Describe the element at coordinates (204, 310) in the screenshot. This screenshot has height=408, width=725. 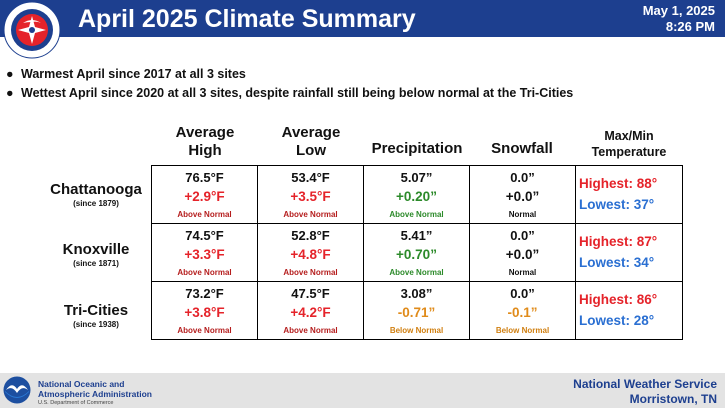
I see `cell-avg-high: 73.2°F +3.8°F Above Normal` at that location.